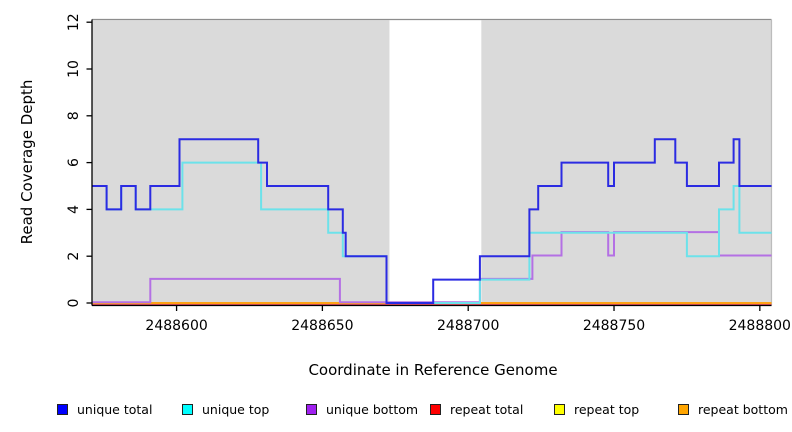  What do you see at coordinates (487, 409) in the screenshot?
I see `legend-label: repeat total` at bounding box center [487, 409].